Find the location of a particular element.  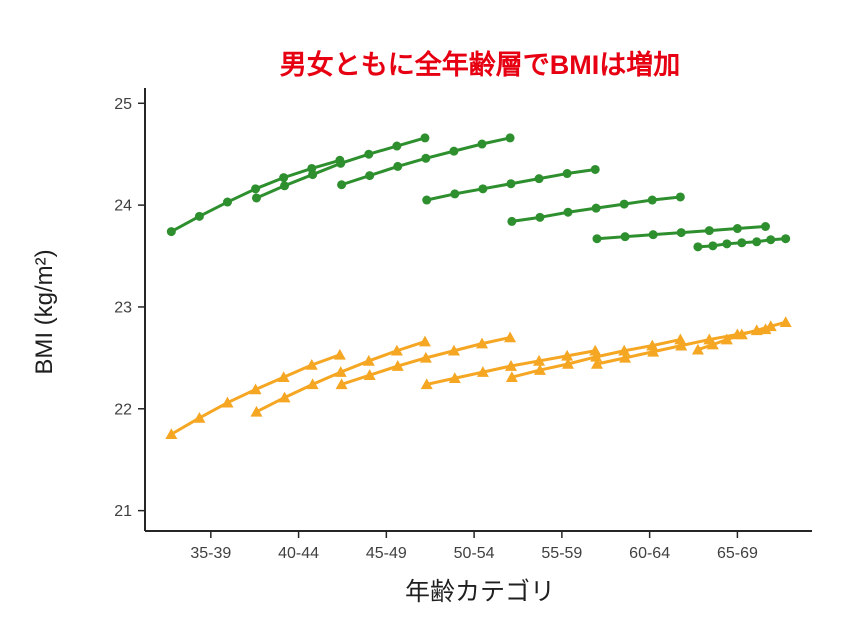

y-tick-label: 21 is located at coordinates (123, 511).